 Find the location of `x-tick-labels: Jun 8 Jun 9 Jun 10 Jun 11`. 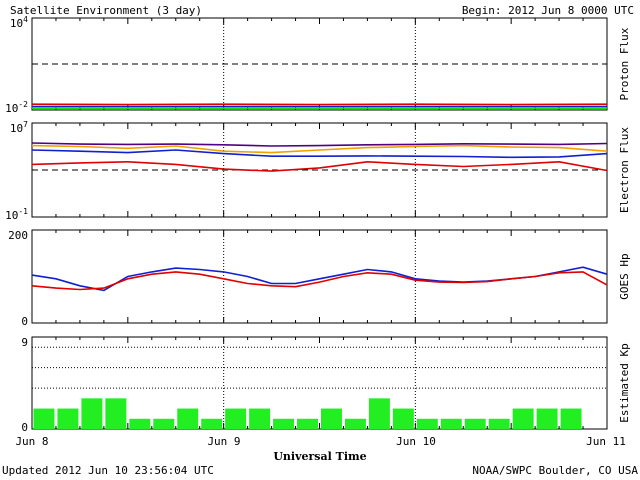

x-tick-labels: Jun 8 Jun 9 Jun 10 Jun 11 is located at coordinates (320, 441).